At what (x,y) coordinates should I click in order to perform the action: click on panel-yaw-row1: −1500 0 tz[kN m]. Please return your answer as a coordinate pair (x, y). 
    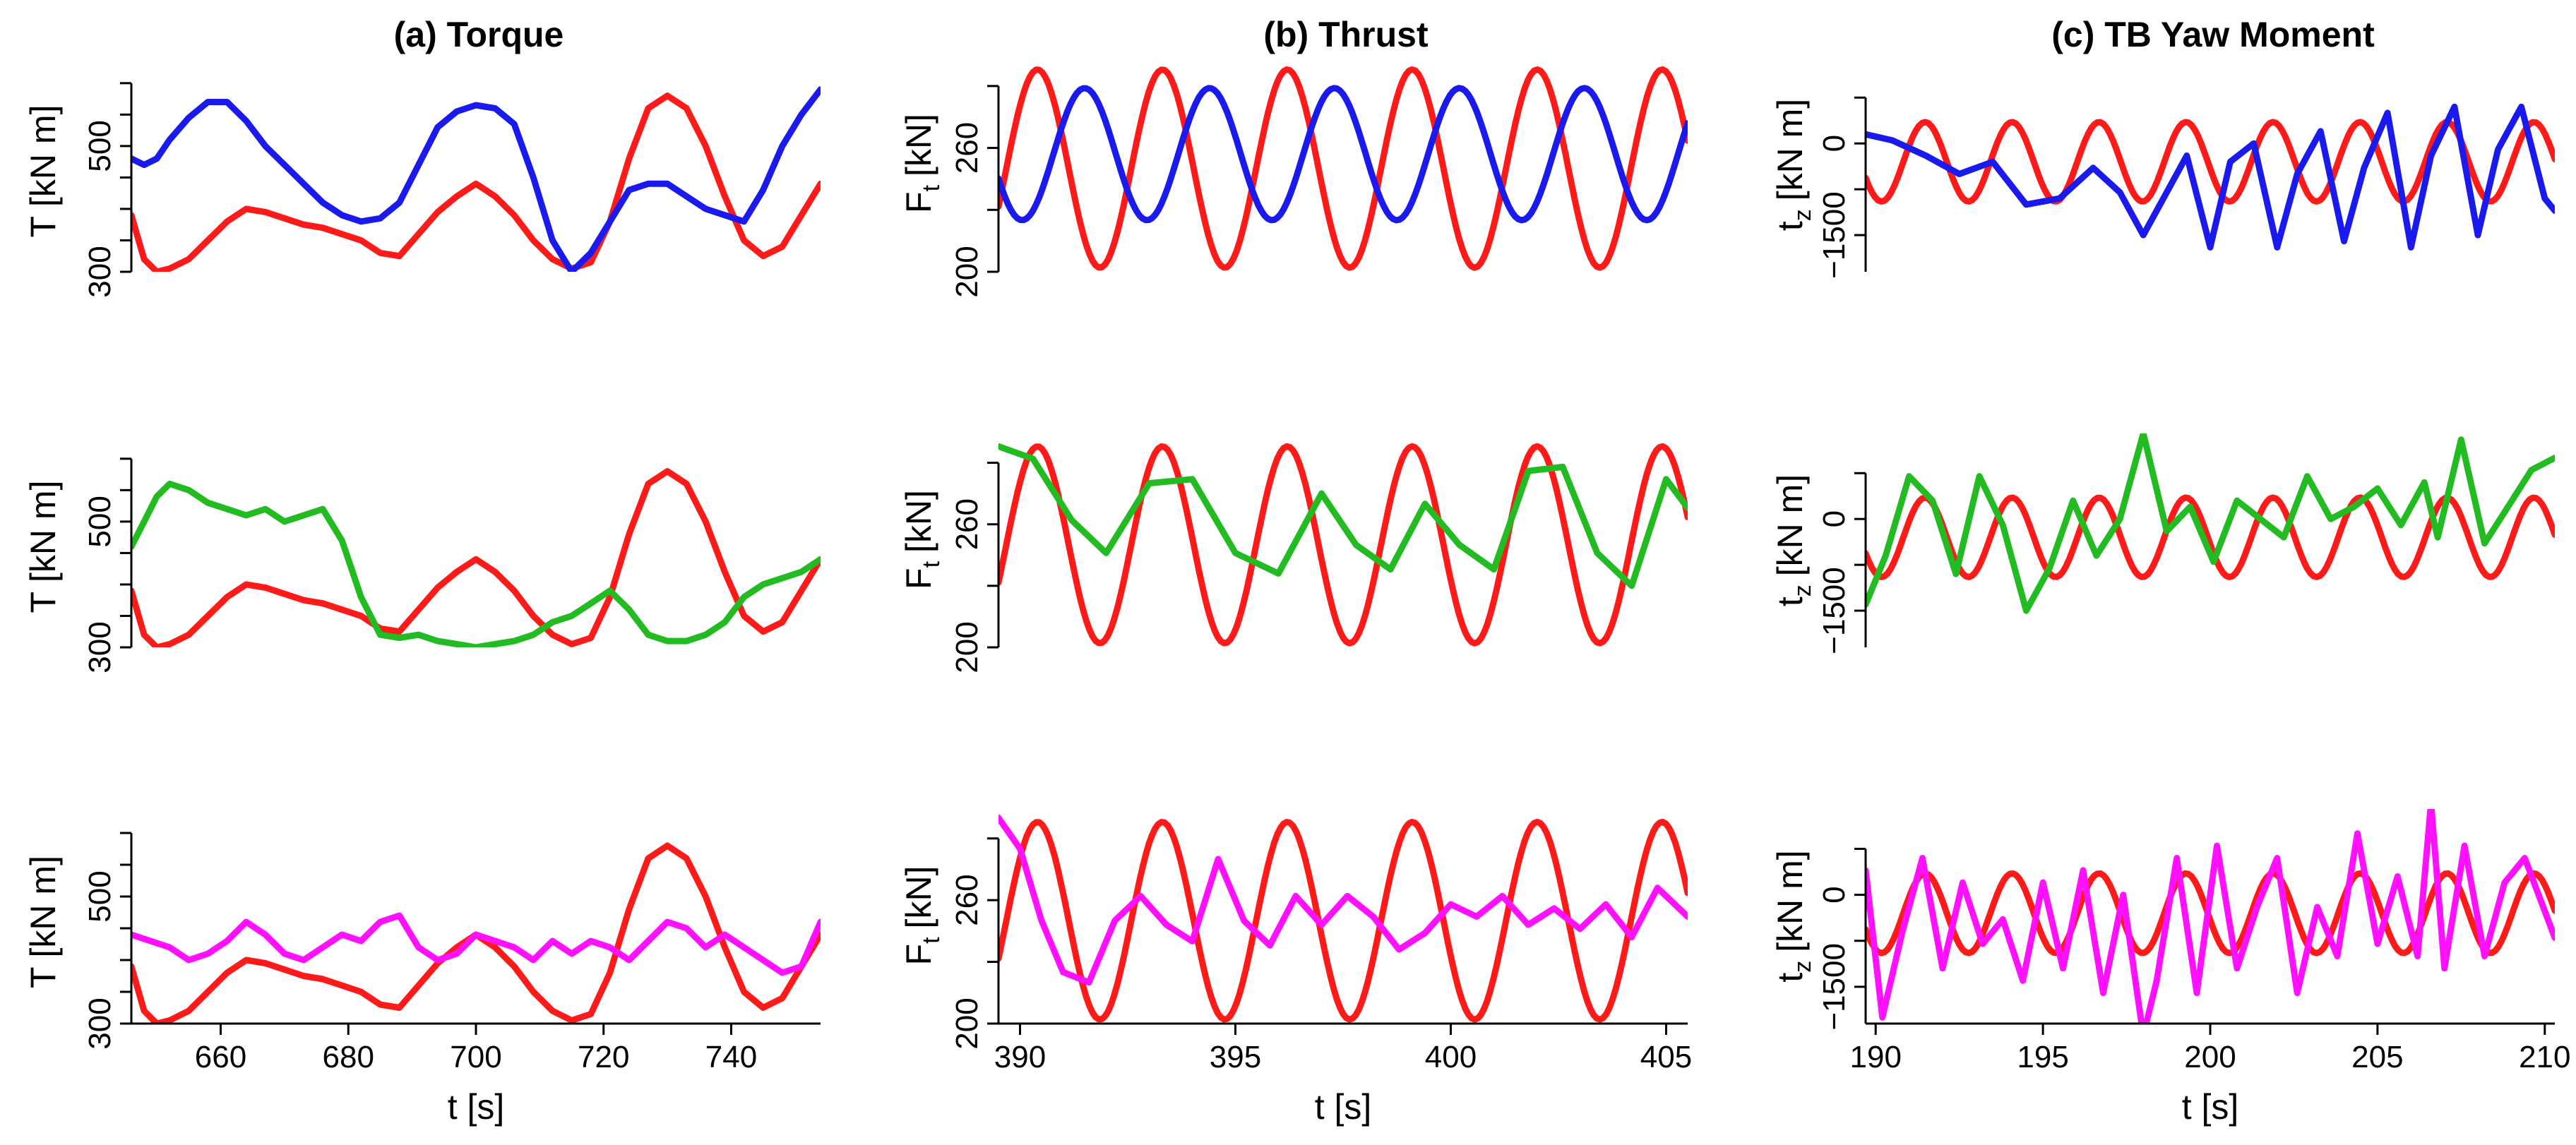
    Looking at the image, I should click on (2162, 188).